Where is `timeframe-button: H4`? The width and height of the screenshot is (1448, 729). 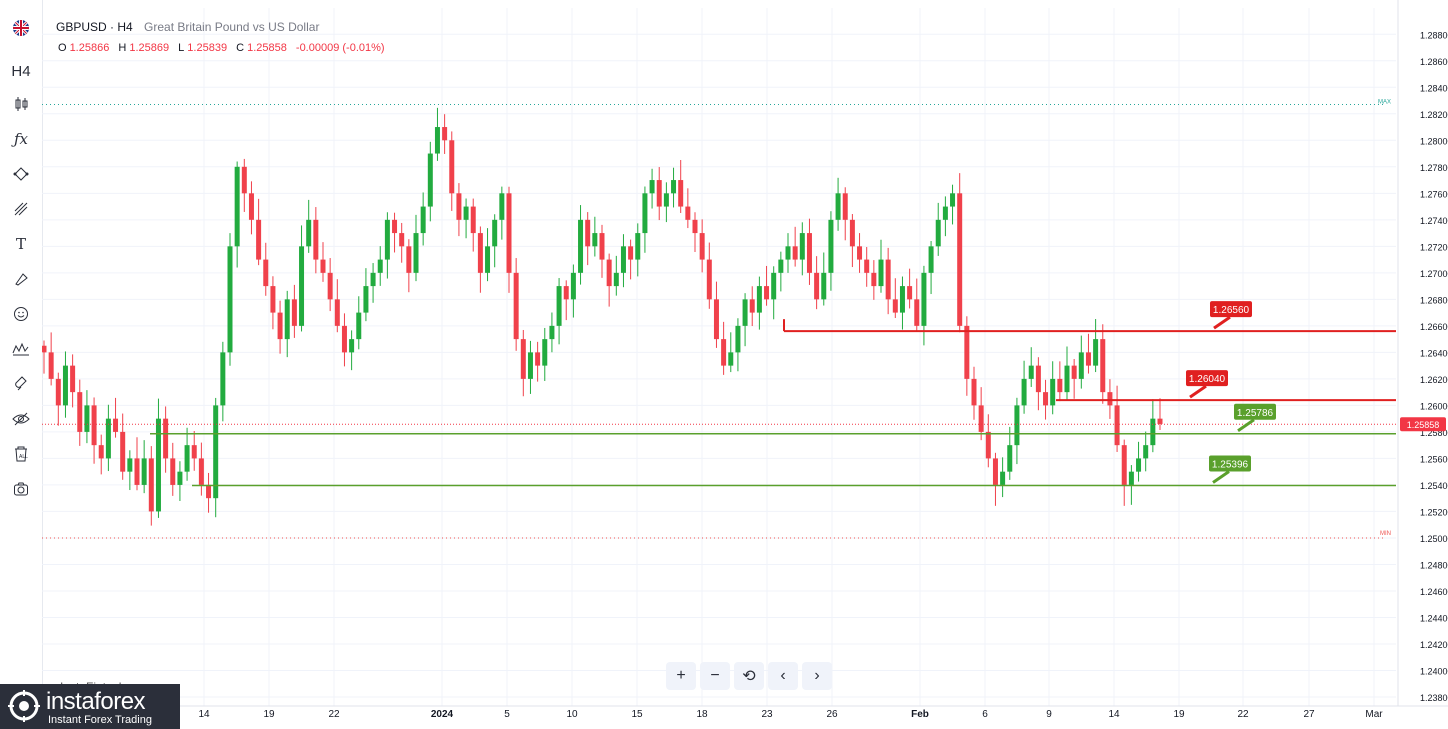
timeframe-button: H4 is located at coordinates (21, 71).